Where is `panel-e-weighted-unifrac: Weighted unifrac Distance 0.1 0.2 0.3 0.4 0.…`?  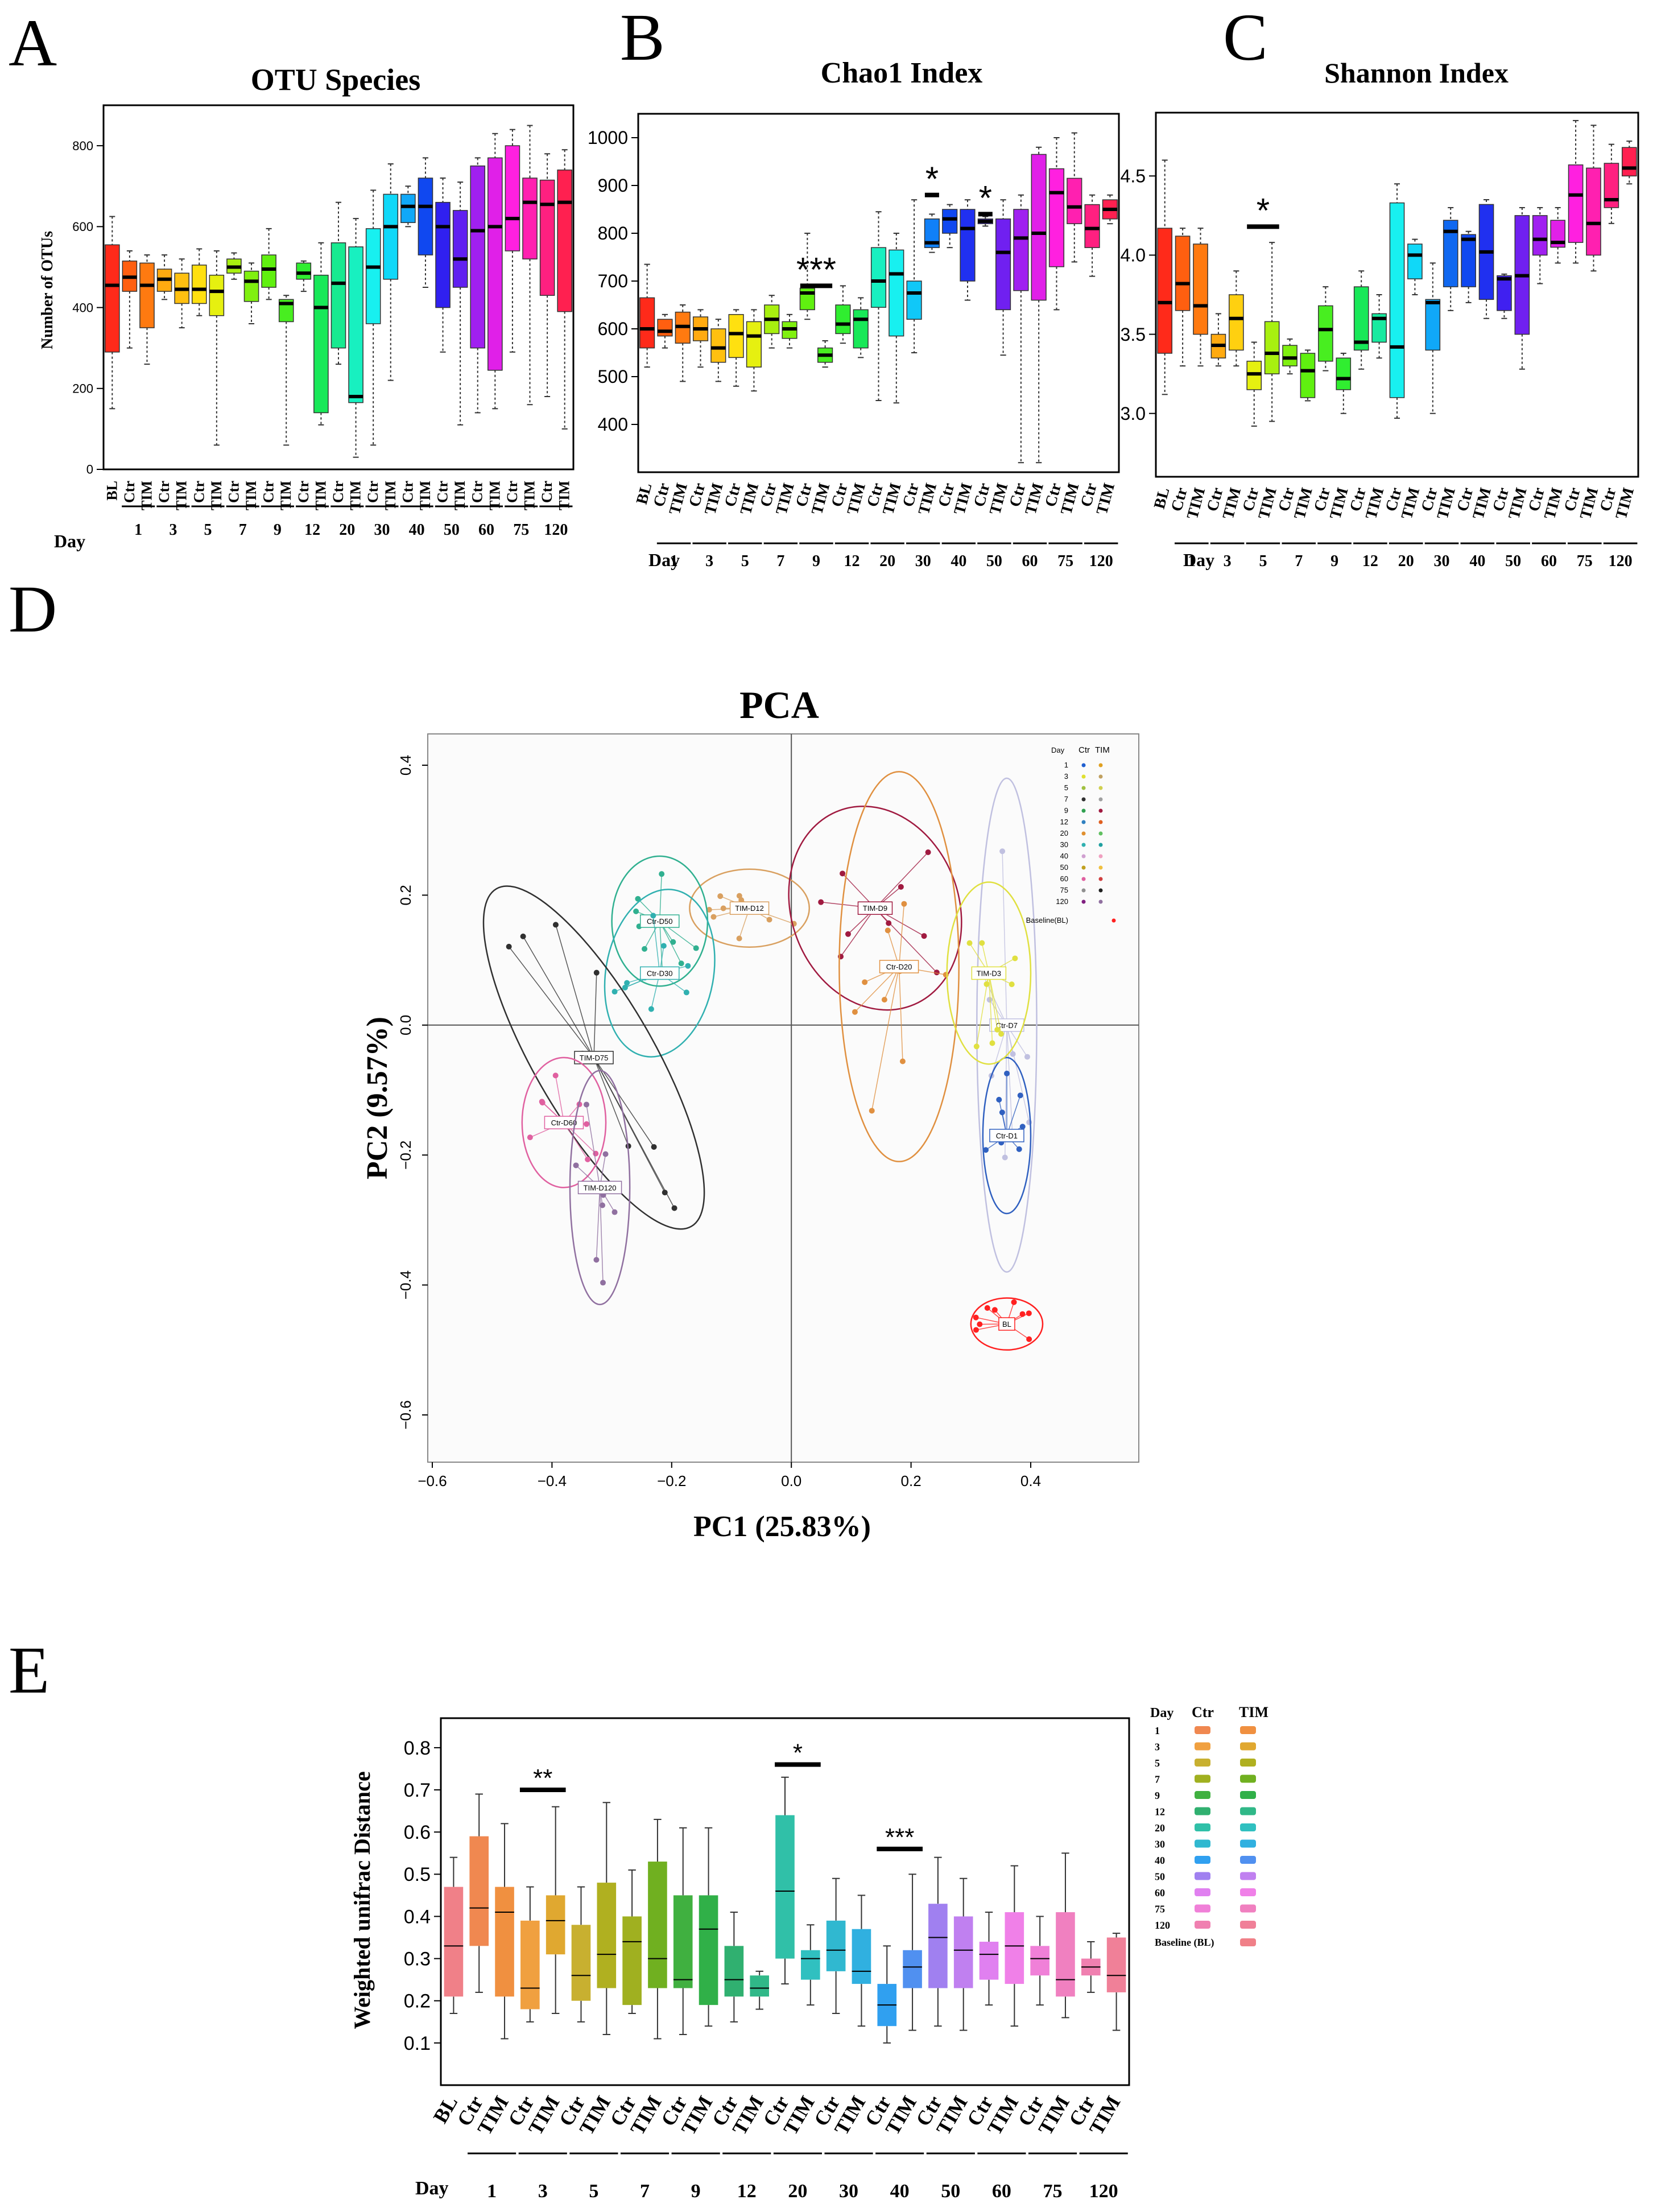 panel-e-weighted-unifrac: Weighted unifrac Distance 0.1 0.2 0.3 0.4 0.… is located at coordinates (808, 1953).